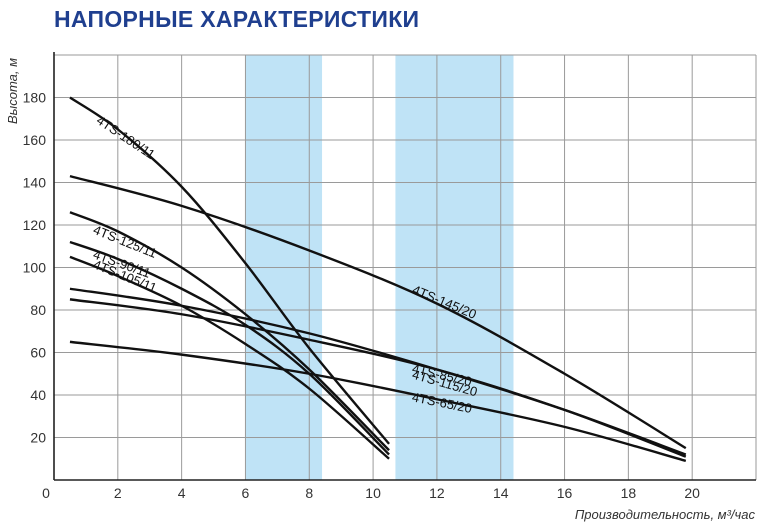  What do you see at coordinates (437, 493) in the screenshot?
I see `x-tick-label-12: 12` at bounding box center [437, 493].